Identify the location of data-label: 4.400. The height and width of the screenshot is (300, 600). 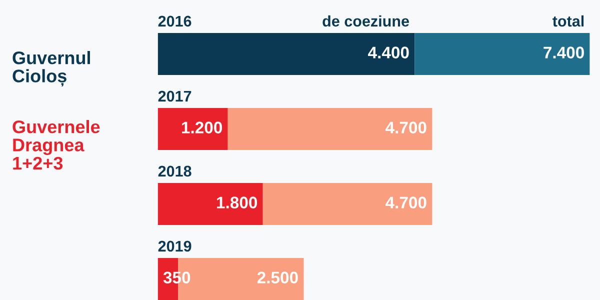
(388, 52).